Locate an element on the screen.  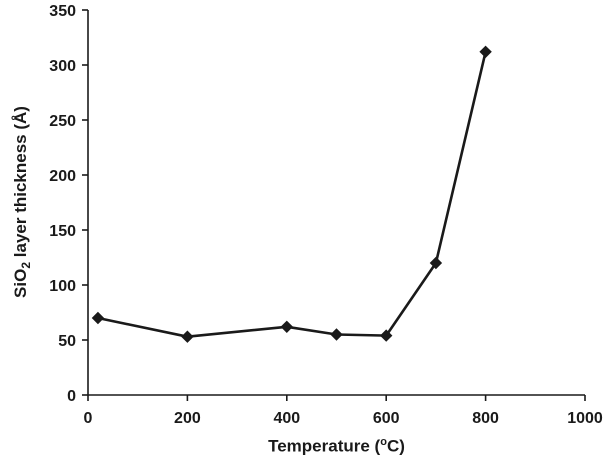
y-axis-title: SiO2 layer thickness (Å) is located at coordinates (22, 202).